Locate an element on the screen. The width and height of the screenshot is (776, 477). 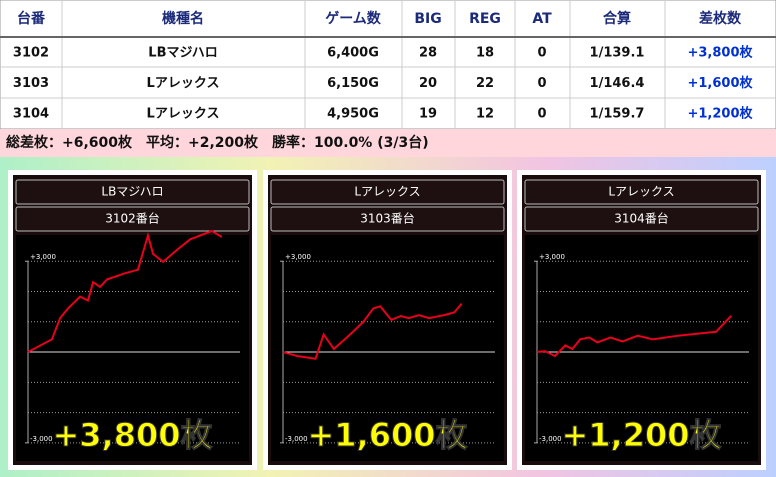
result-label: +1,600枚 is located at coordinates (387, 435).